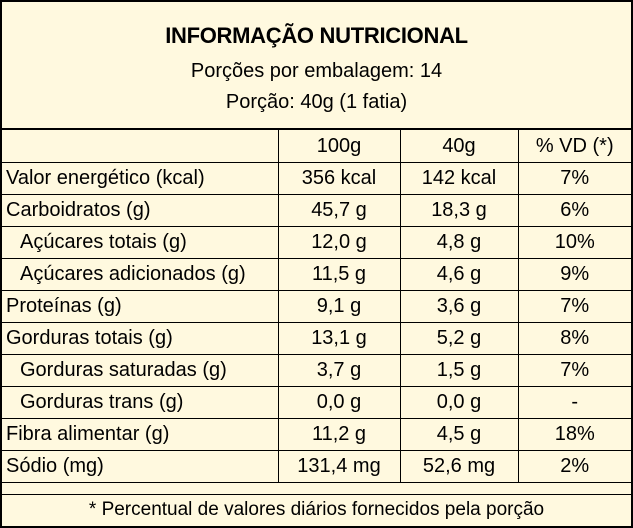 This screenshot has height=528, width=633. What do you see at coordinates (140, 434) in the screenshot?
I see `nutrient-name: Fibra alimentar (g)` at bounding box center [140, 434].